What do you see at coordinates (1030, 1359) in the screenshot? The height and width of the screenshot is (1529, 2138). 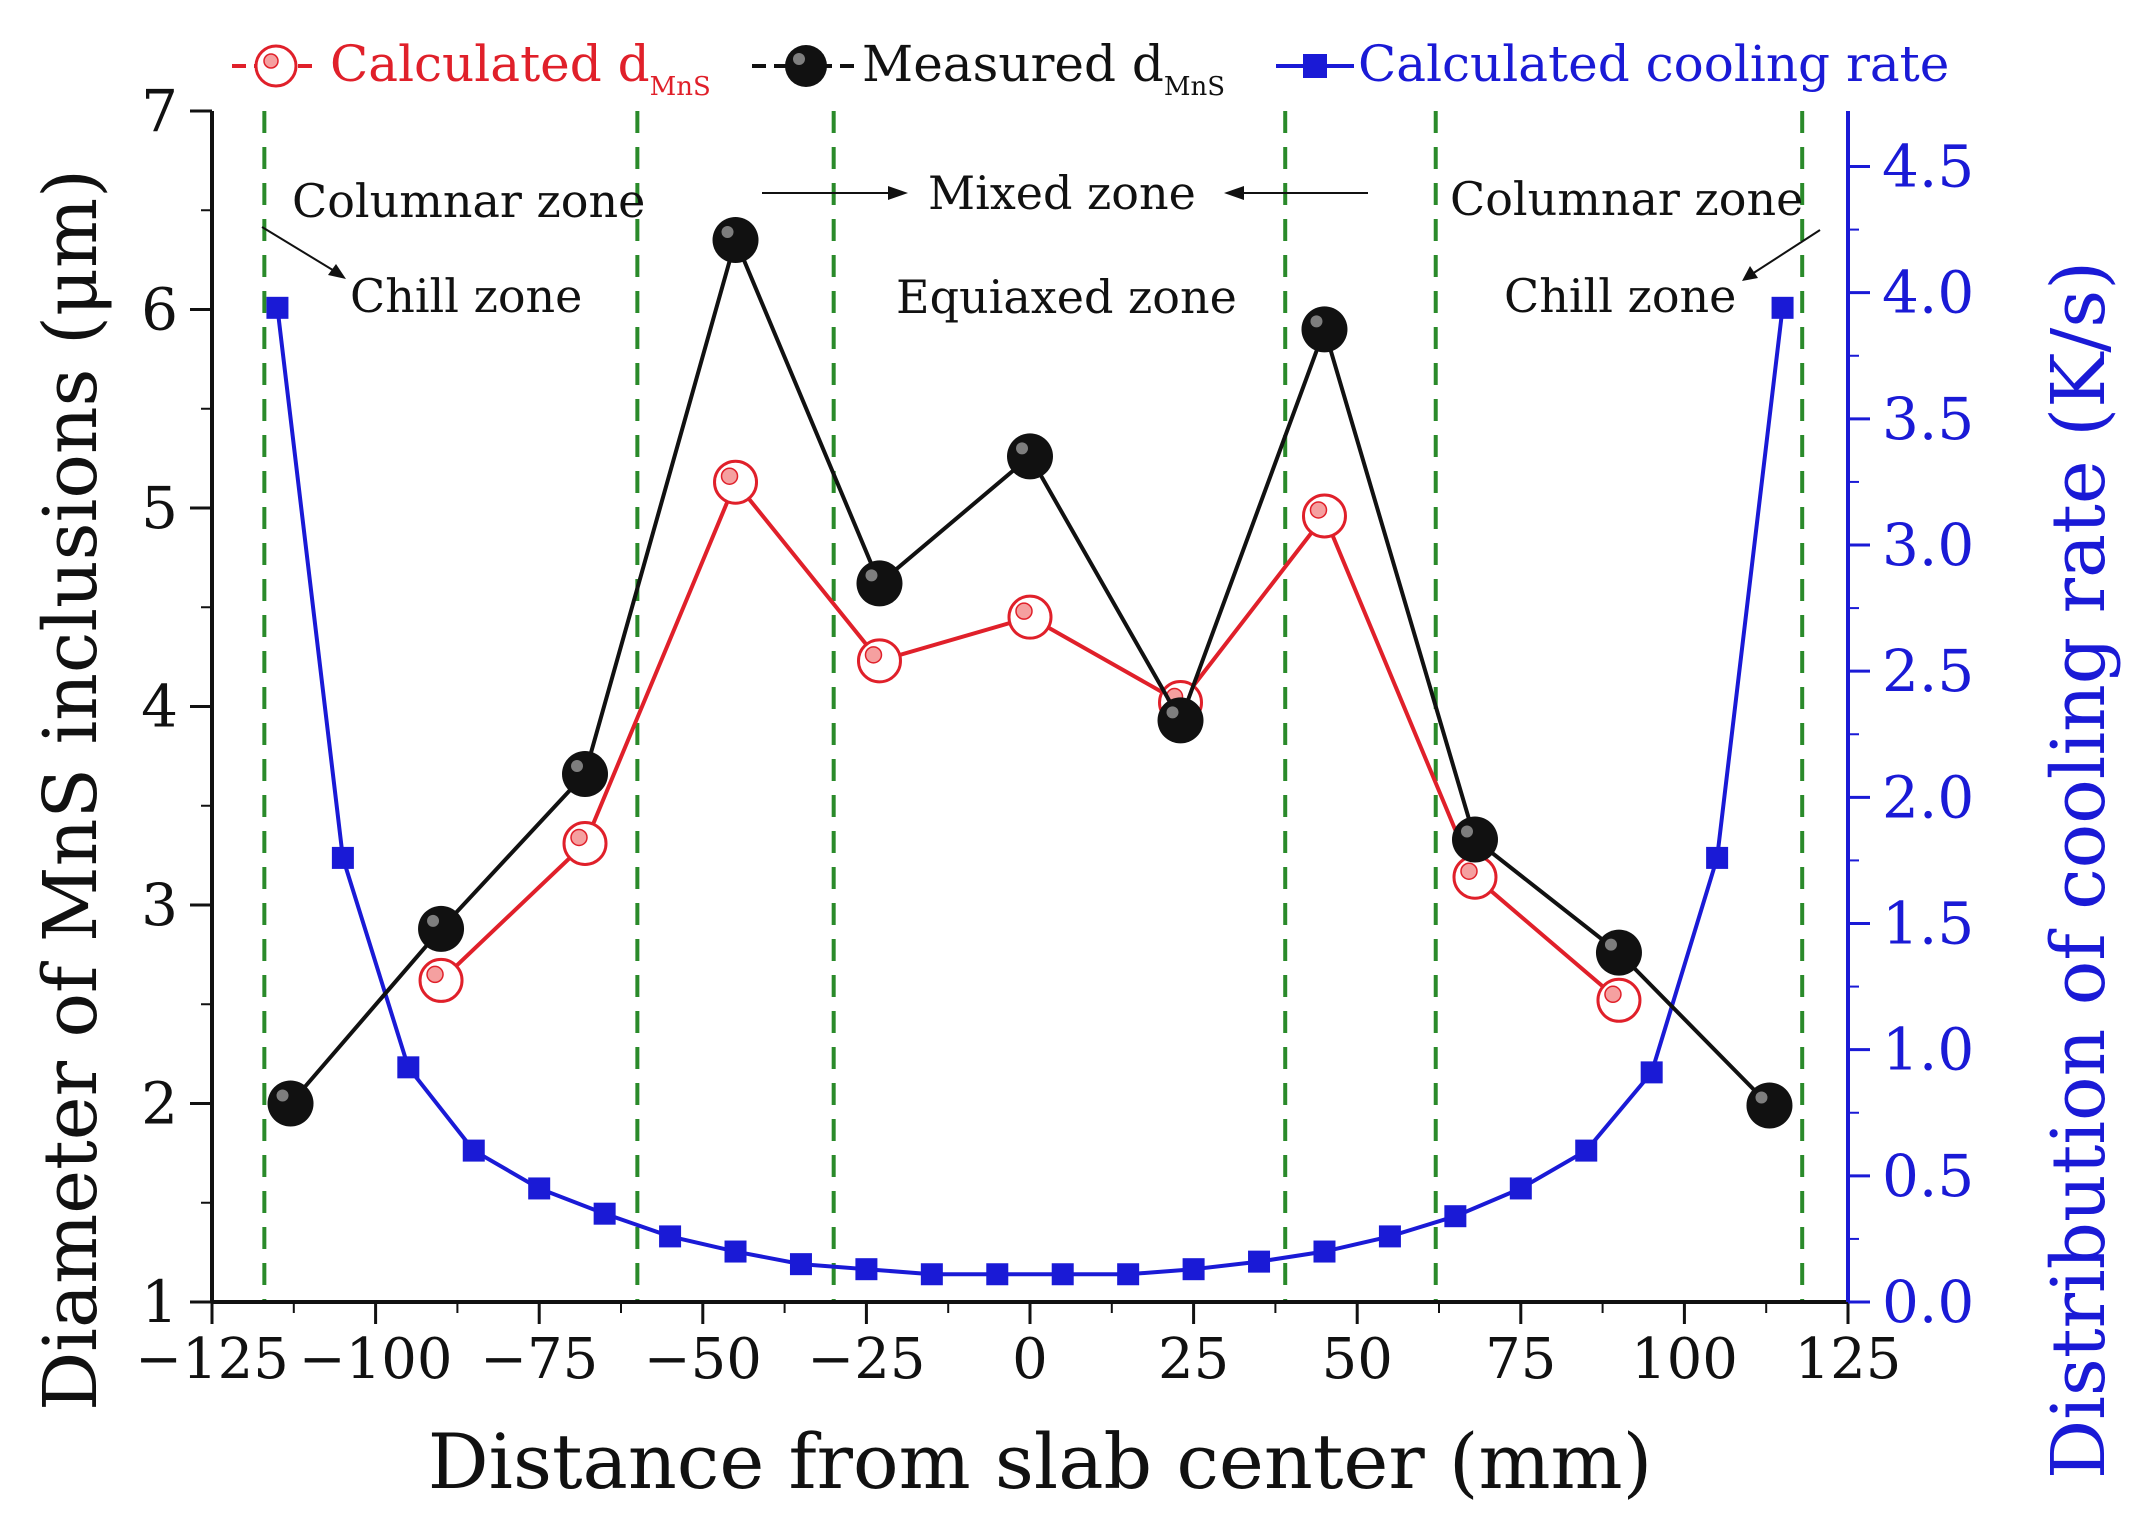 I see `x-tick-label: 0` at bounding box center [1030, 1359].